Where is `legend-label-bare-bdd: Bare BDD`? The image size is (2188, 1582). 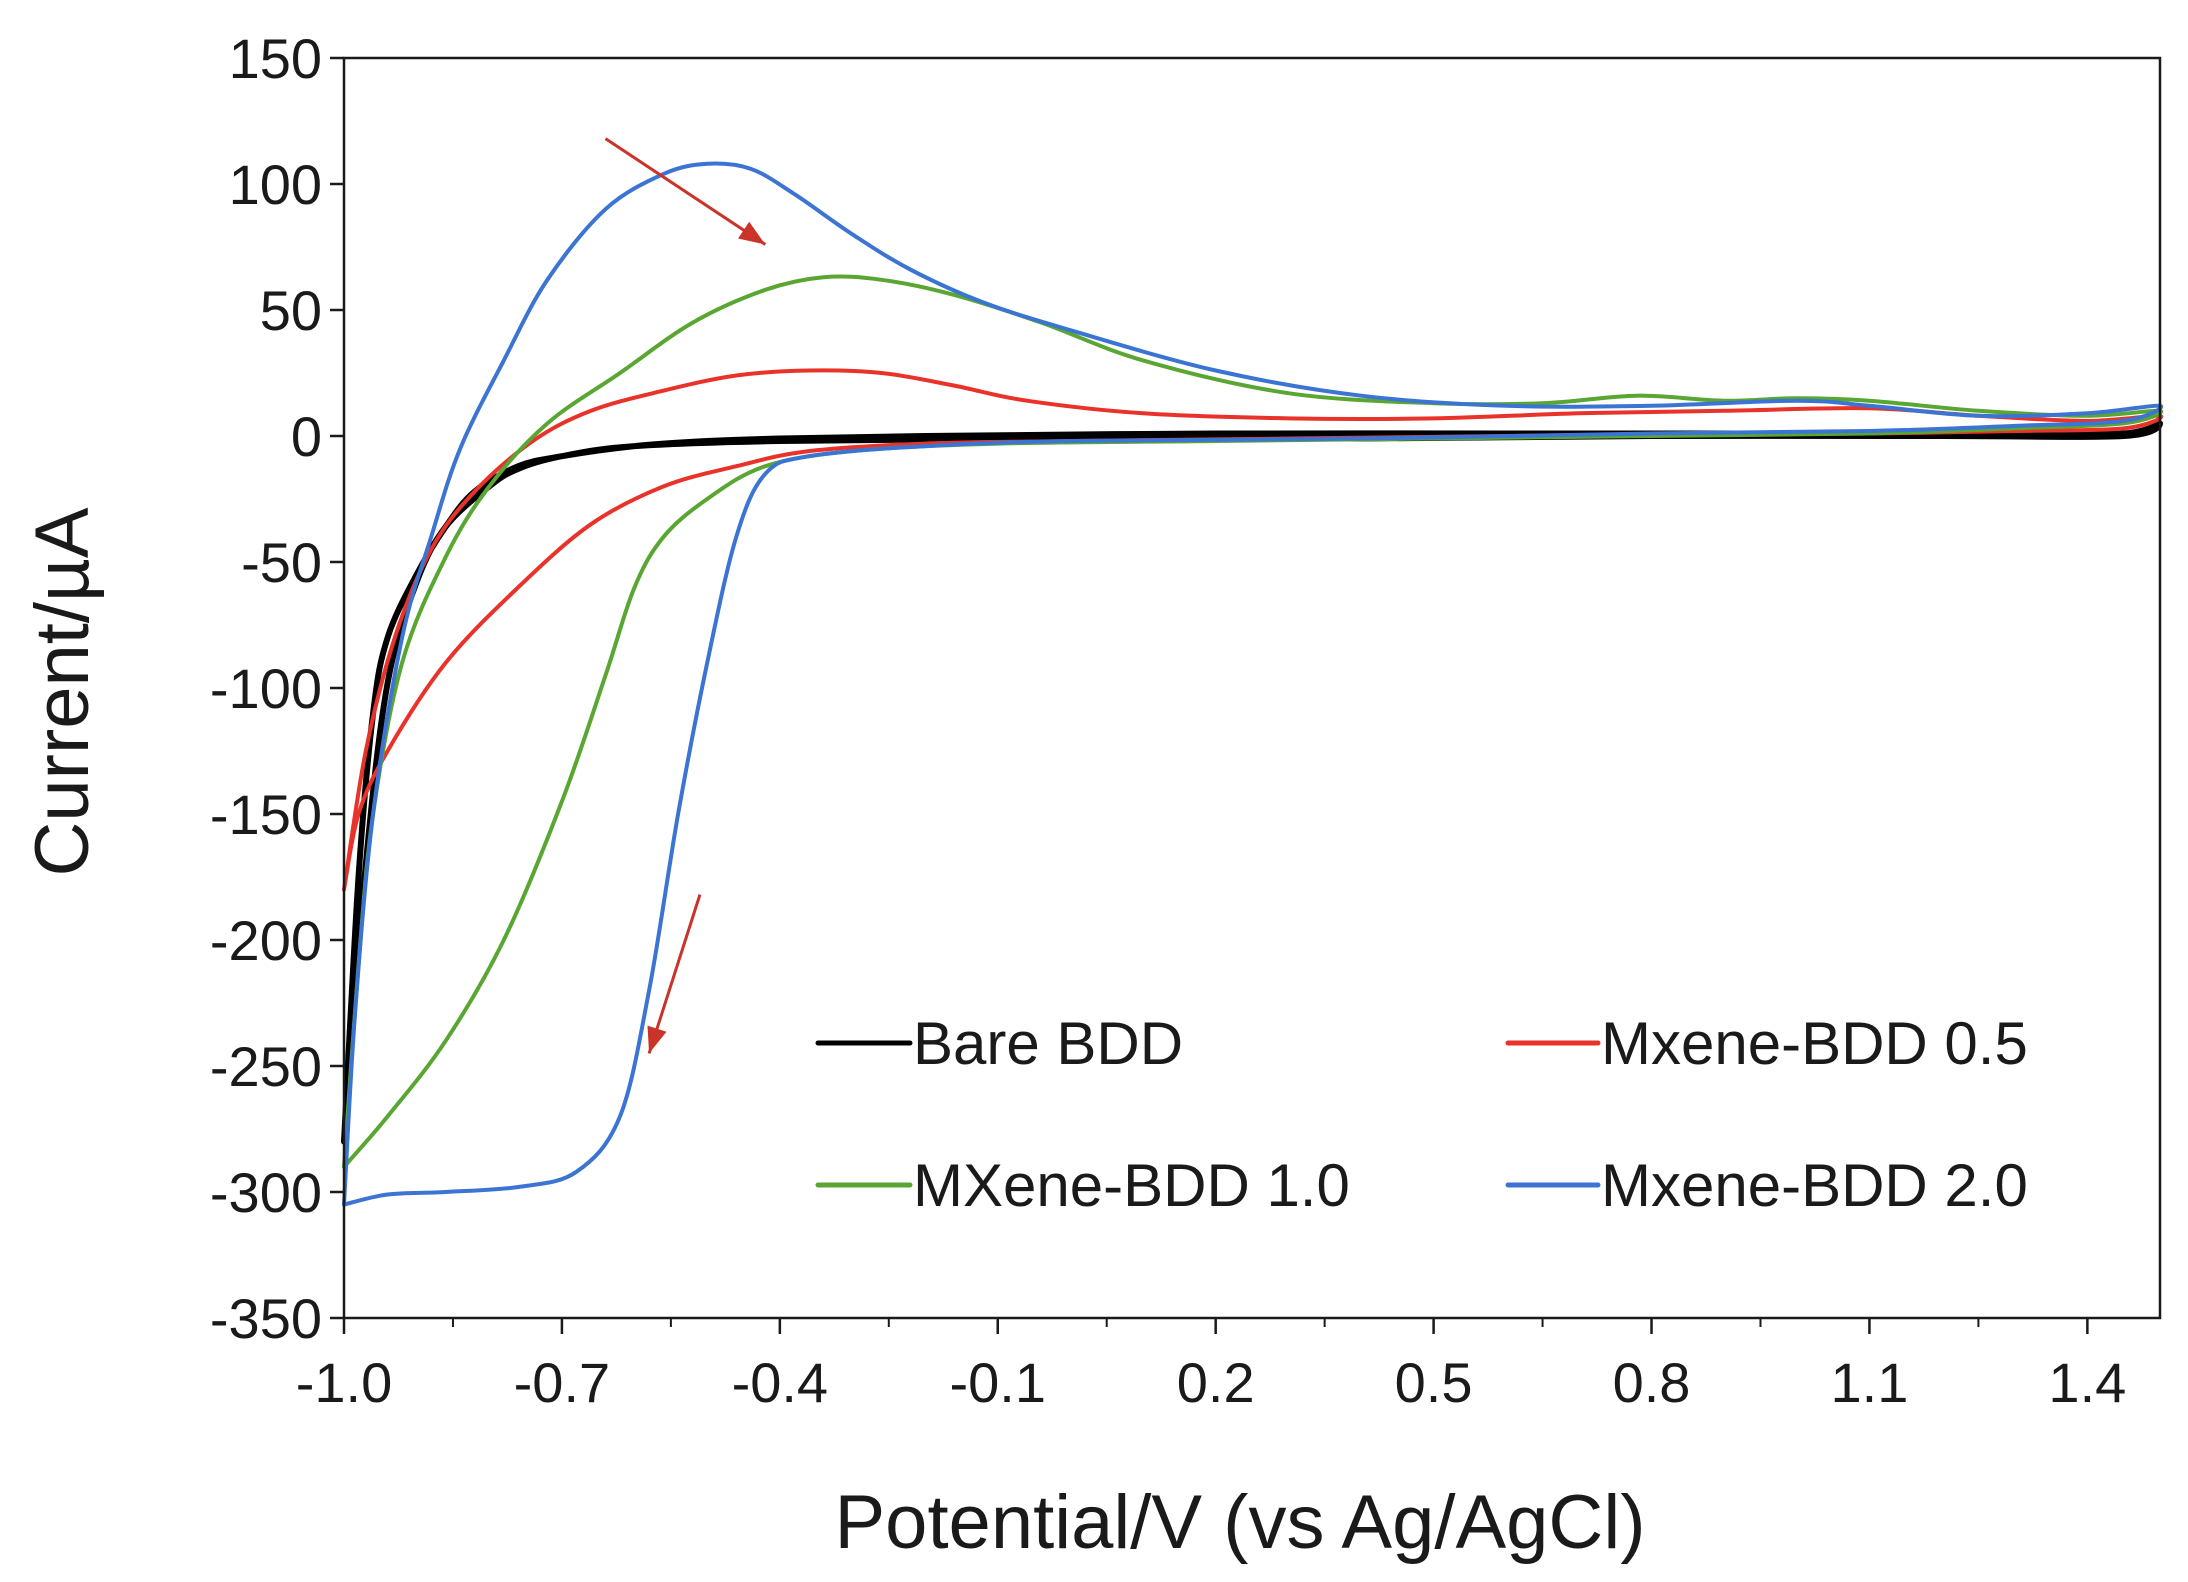 legend-label-bare-bdd: Bare BDD is located at coordinates (1048, 1043).